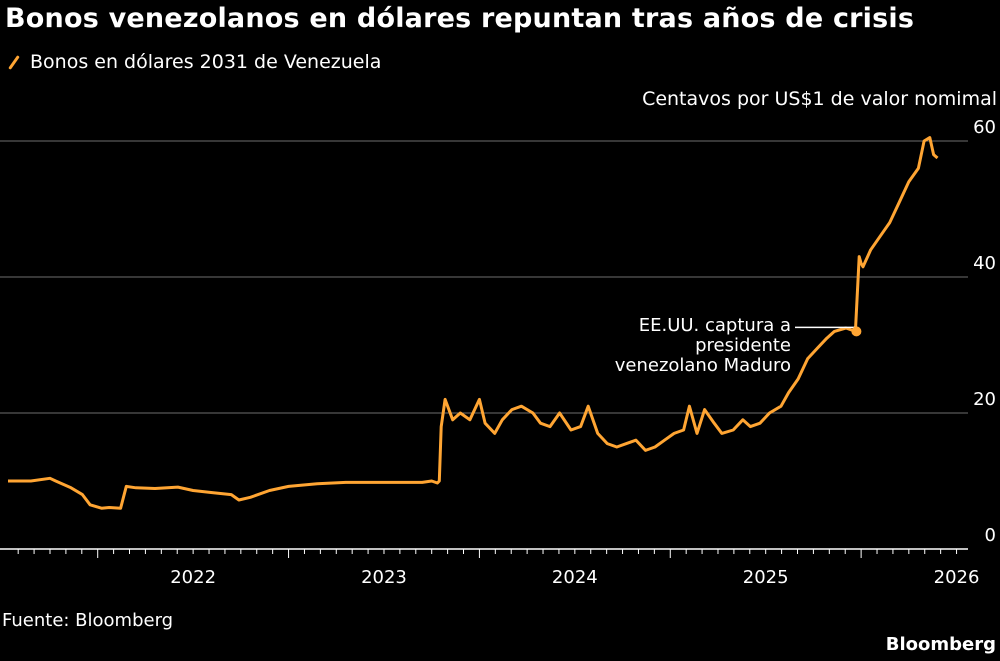 Image resolution: width=1000 pixels, height=661 pixels. Describe the element at coordinates (575, 577) in the screenshot. I see `x-tick-label: 2024` at that location.